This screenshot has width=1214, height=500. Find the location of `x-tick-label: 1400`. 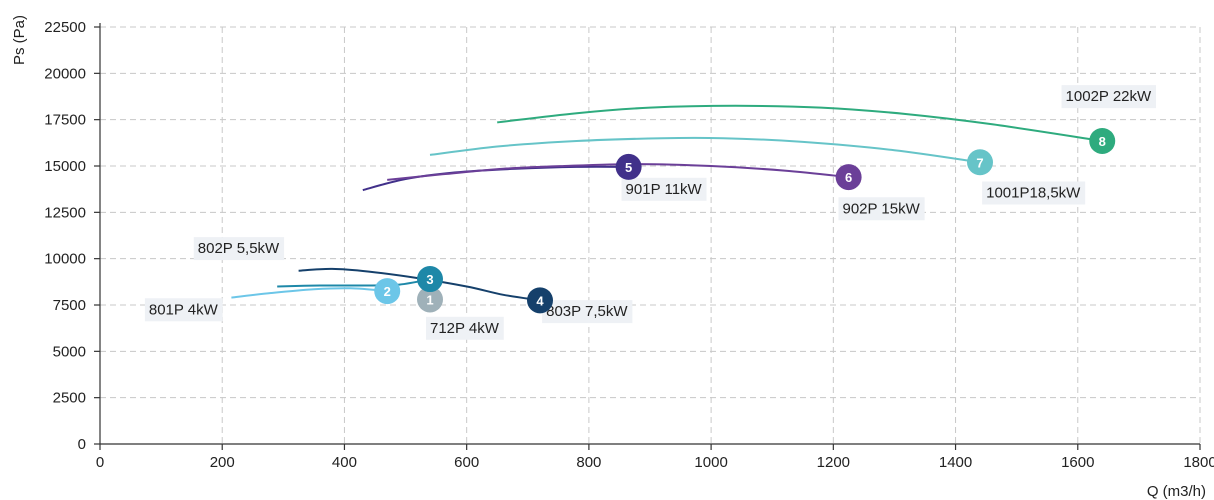

x-tick-label: 1400 is located at coordinates (955, 462).